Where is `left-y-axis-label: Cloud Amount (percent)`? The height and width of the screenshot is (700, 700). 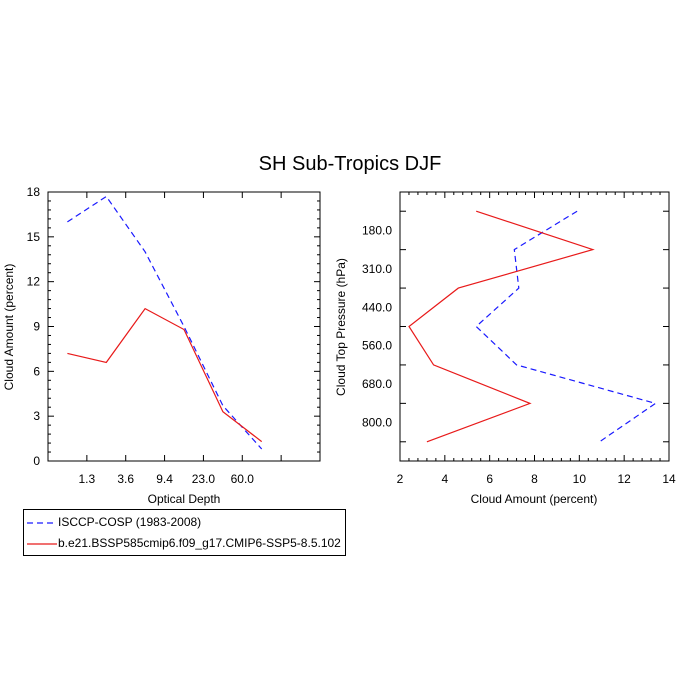
left-y-axis-label: Cloud Amount (percent) is located at coordinates (9, 327).